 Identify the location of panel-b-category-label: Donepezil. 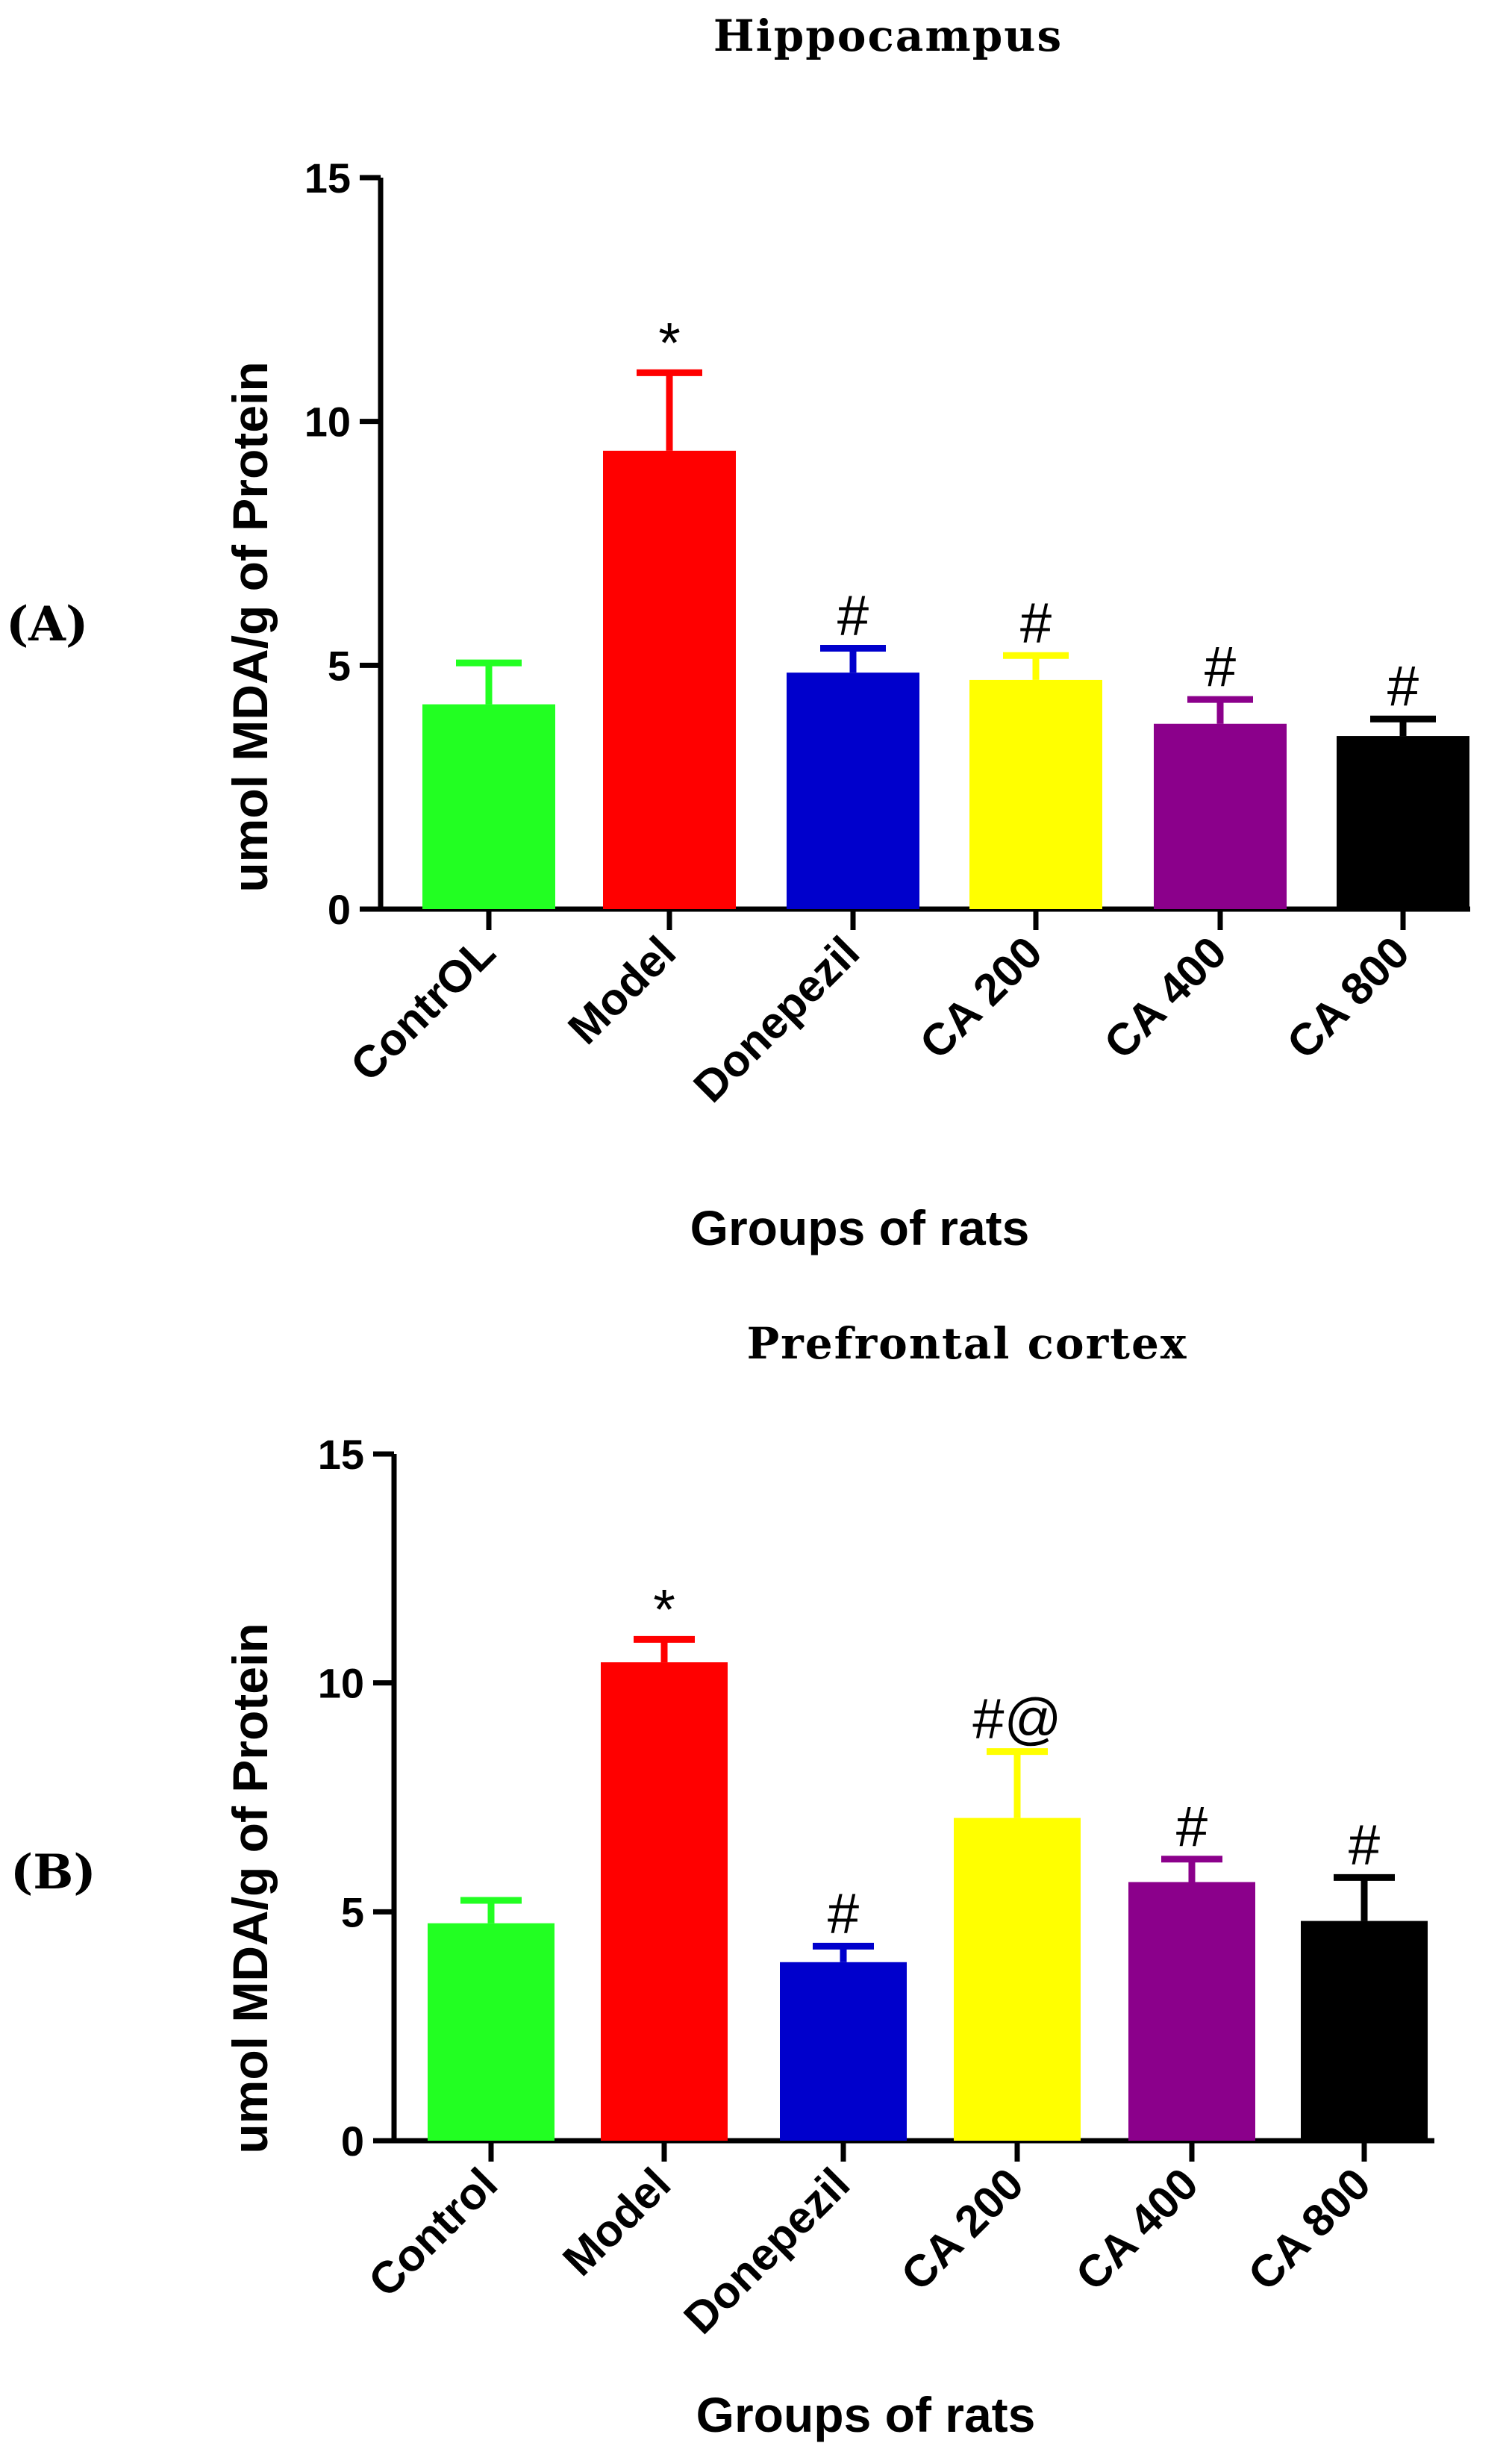
(766, 2252).